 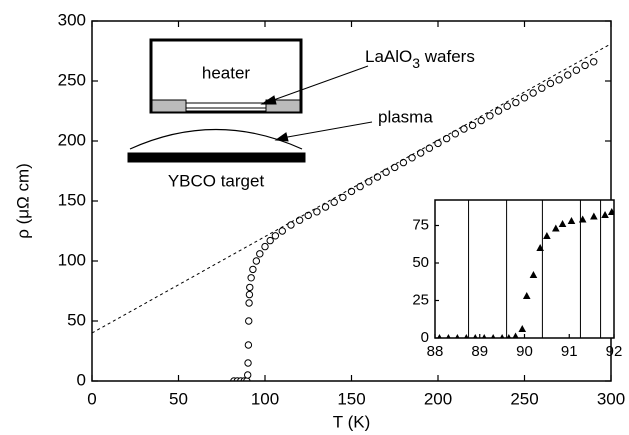 I want to click on inset-background, so click(x=524, y=269).